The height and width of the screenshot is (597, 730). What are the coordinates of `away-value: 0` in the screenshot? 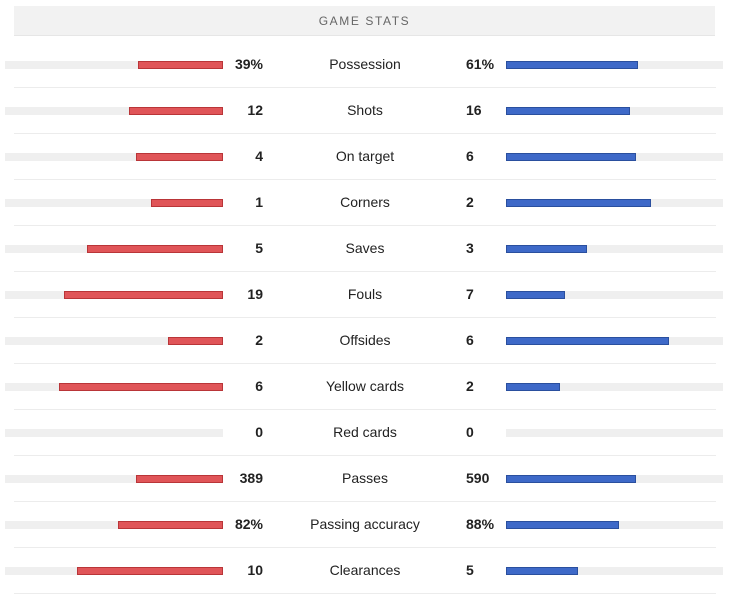 It's located at (470, 432).